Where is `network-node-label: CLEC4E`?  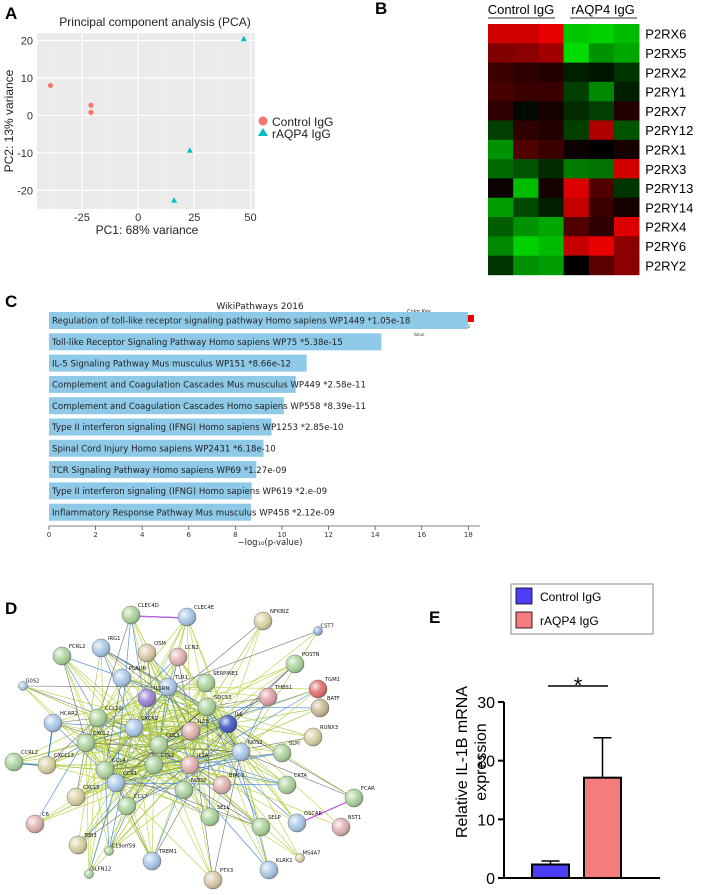
network-node-label: CLEC4E is located at coordinates (204, 608).